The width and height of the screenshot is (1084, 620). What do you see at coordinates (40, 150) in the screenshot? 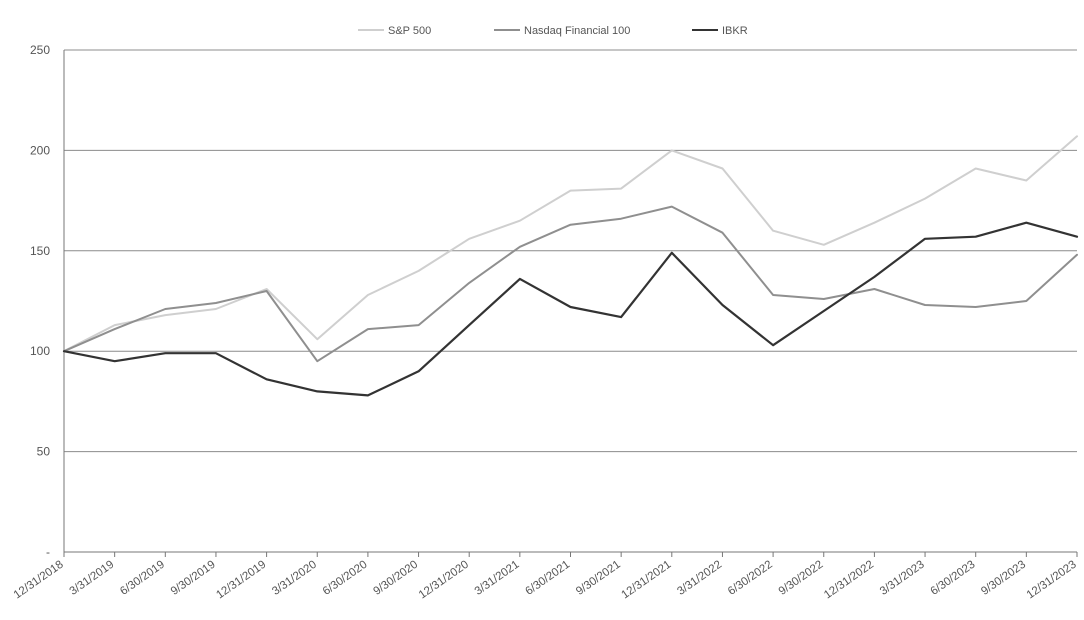
I see `y-tick-label: 200` at bounding box center [40, 150].